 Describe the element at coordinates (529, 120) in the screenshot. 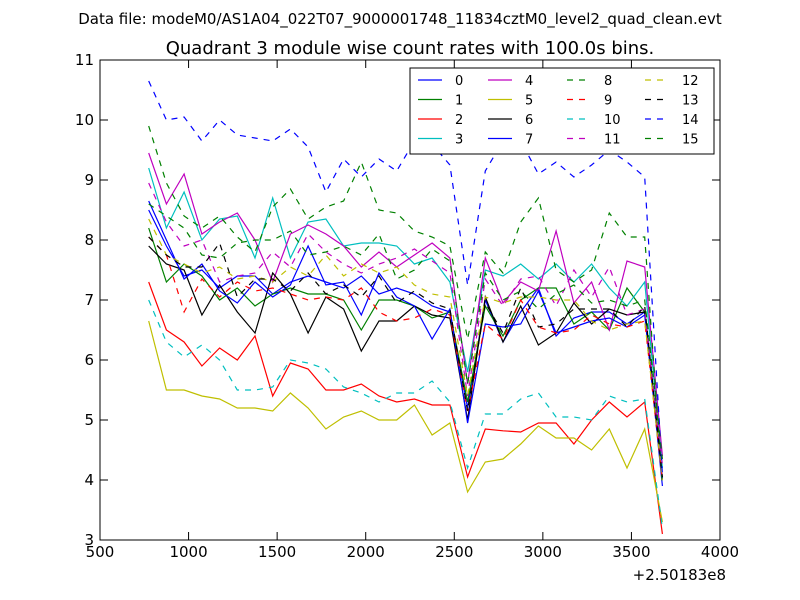

I see `legend-label-6: 6` at that location.